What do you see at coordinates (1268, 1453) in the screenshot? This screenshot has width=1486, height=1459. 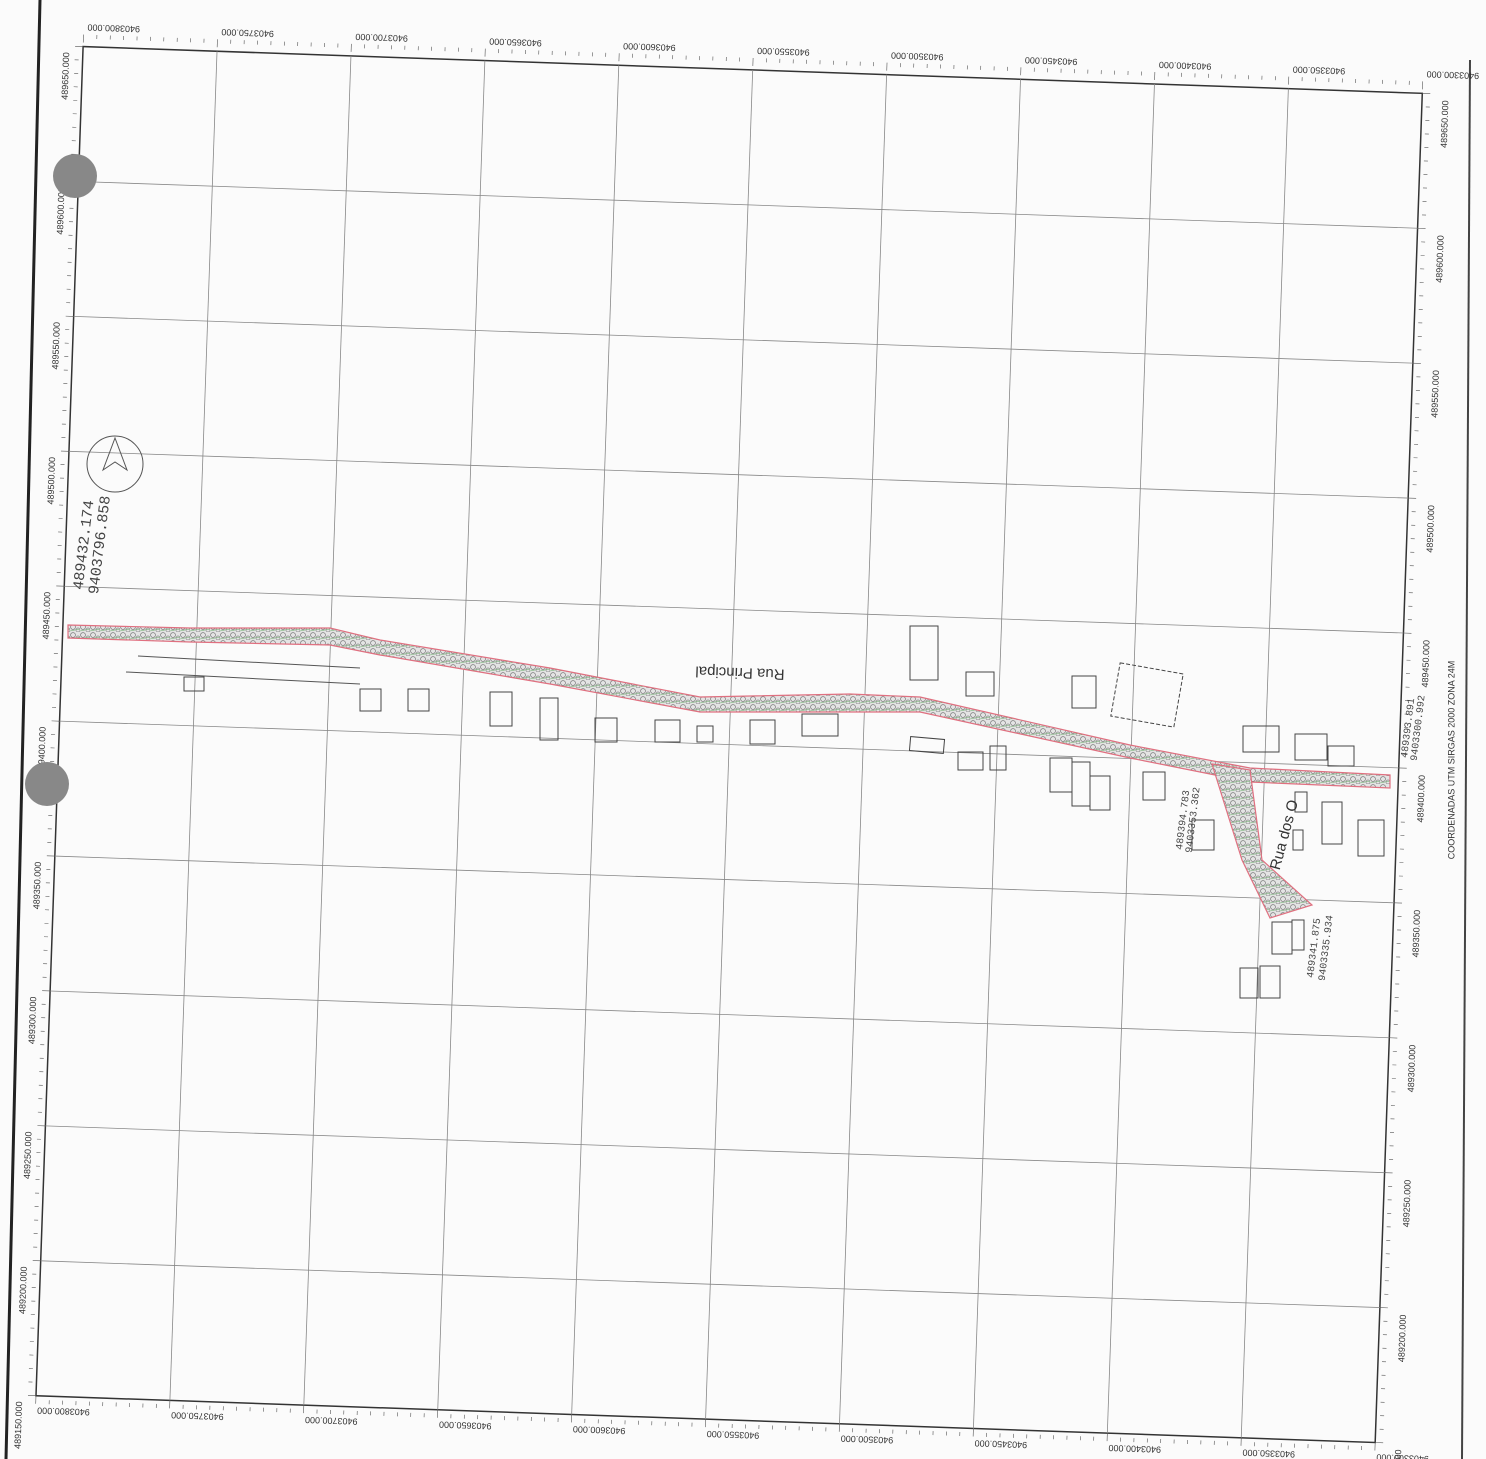 I see `bottom-label: 9403350.000` at bounding box center [1268, 1453].